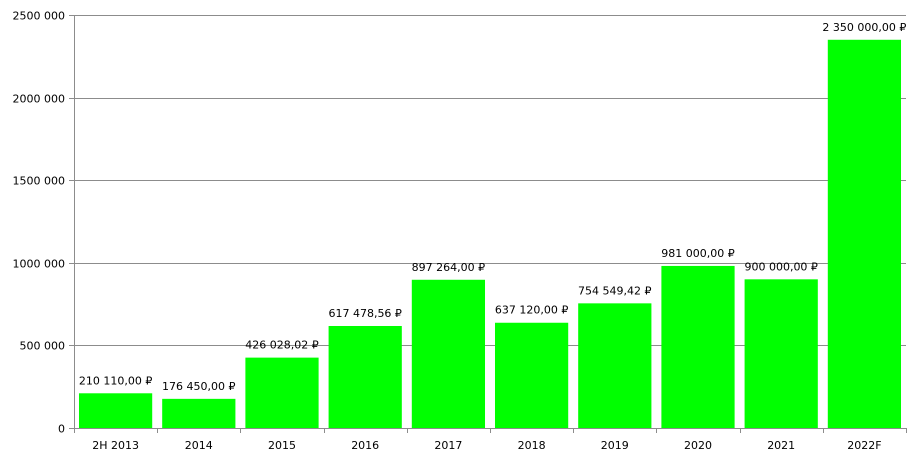 The height and width of the screenshot is (462, 922). I want to click on x-tick-label: 2014, so click(199, 445).